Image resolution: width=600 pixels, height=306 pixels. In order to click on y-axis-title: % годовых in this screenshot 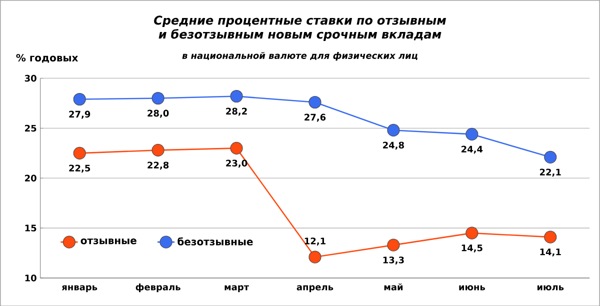, I will do `click(47, 58)`.